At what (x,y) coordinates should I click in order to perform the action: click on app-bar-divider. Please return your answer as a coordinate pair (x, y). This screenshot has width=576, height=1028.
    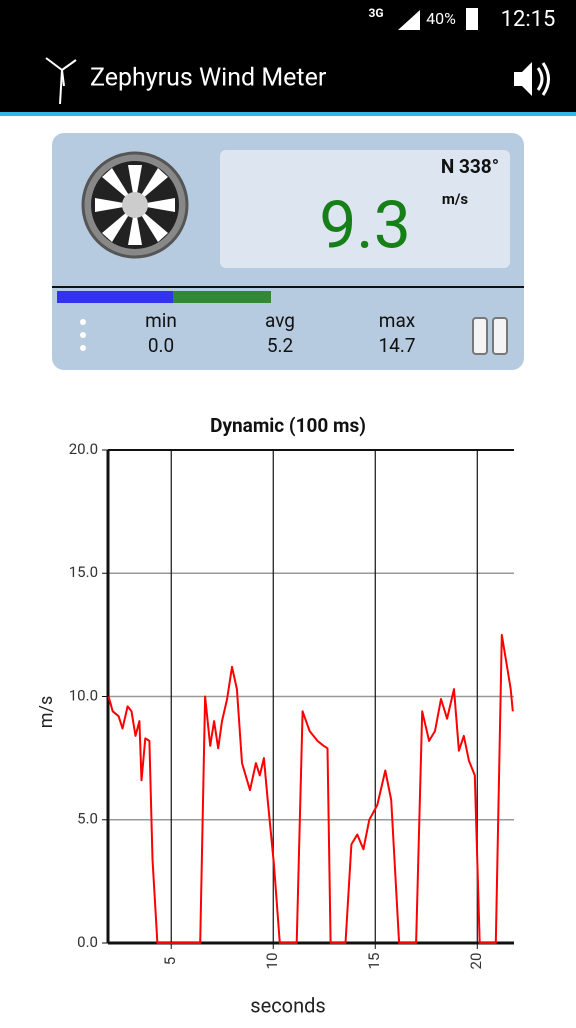
    Looking at the image, I should click on (288, 114).